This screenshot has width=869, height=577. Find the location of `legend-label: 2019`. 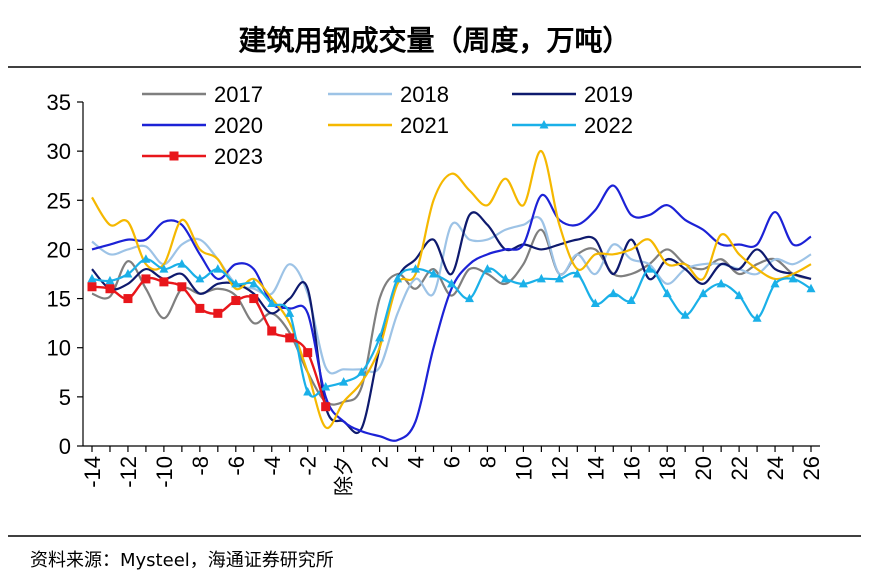

legend-label: 2019 is located at coordinates (608, 94).